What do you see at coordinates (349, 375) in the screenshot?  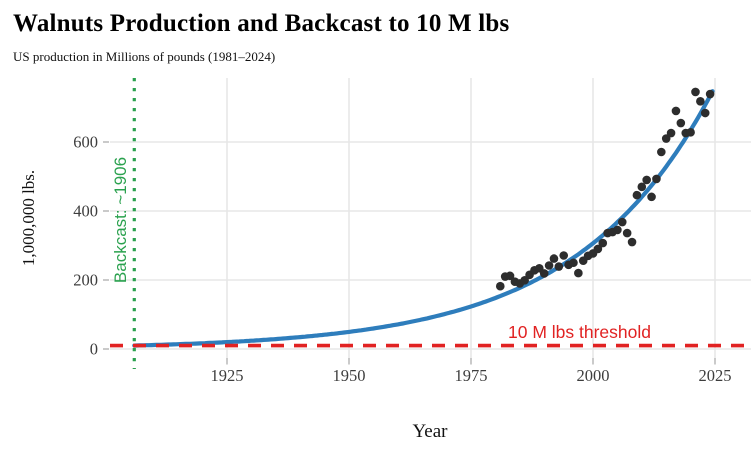 I see `x-tick-label: 1950` at bounding box center [349, 375].